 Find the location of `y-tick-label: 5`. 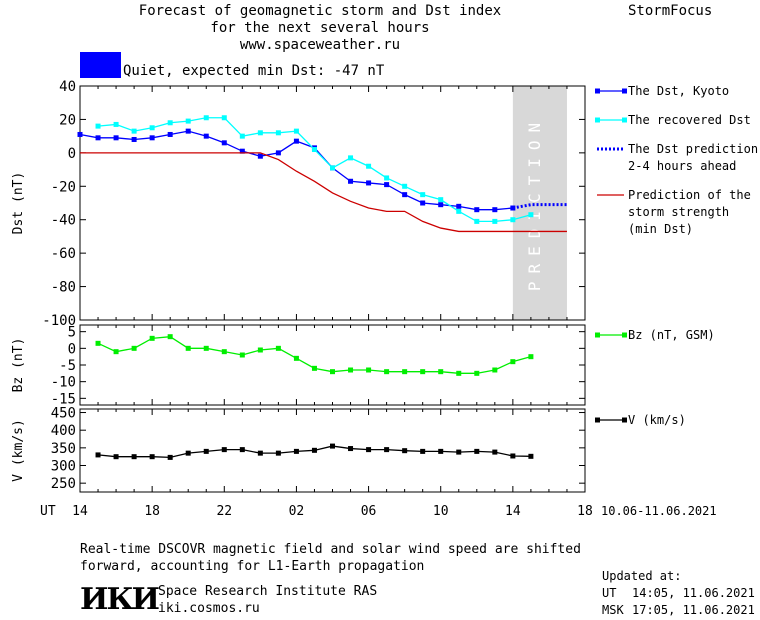

y-tick-label: 5 is located at coordinates (72, 333).